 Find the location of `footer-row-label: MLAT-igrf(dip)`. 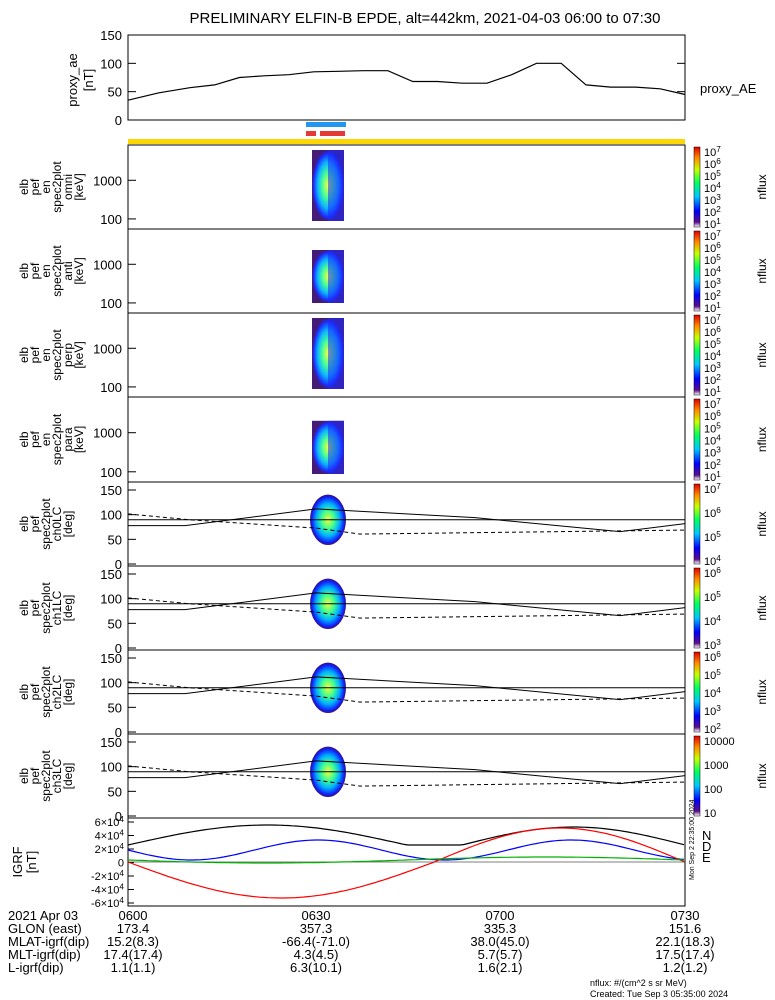

footer-row-label: MLAT-igrf(dip) is located at coordinates (48, 941).